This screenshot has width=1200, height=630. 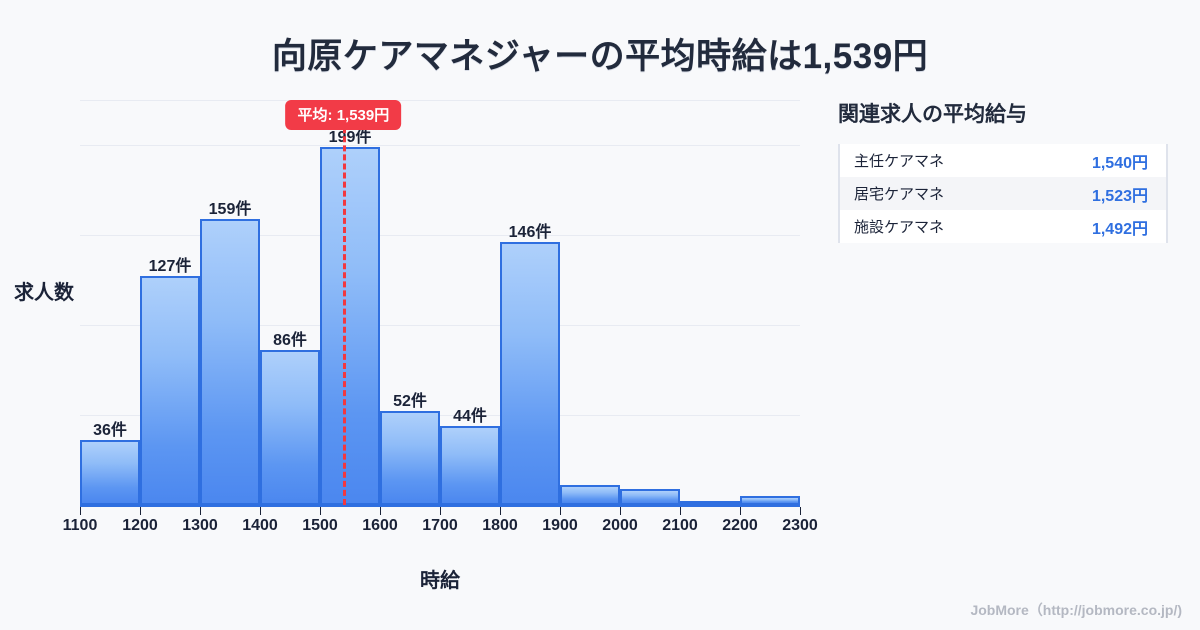 I want to click on sidebar-title: 関連求人の平均給与, so click(x=932, y=114).